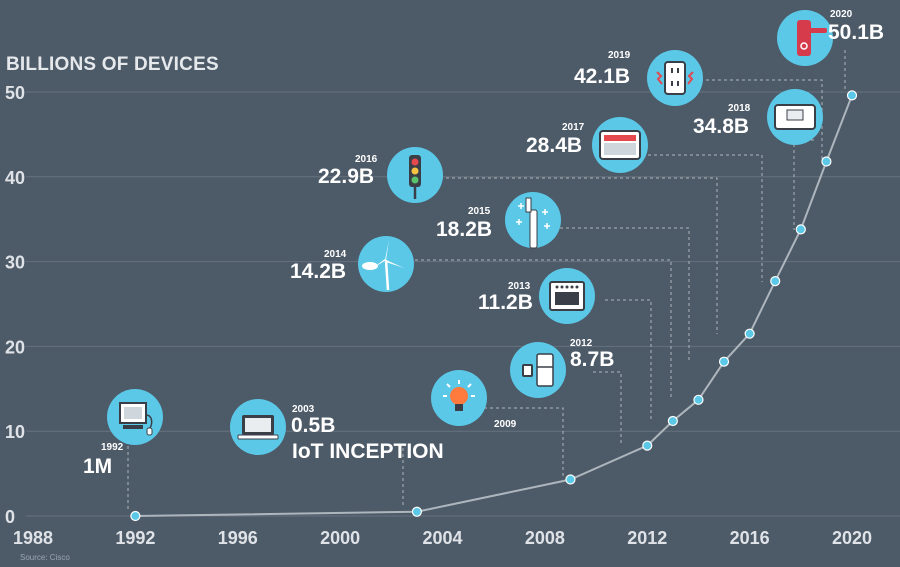 This screenshot has height=567, width=900. I want to click on smart-outlet-icon, so click(675, 78).